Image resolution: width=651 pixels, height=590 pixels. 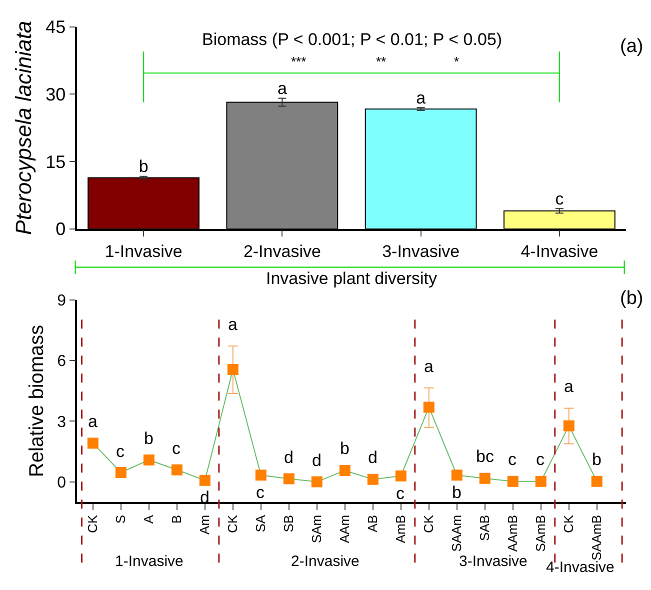 I want to click on x-tick-label: B, so click(x=176, y=519).